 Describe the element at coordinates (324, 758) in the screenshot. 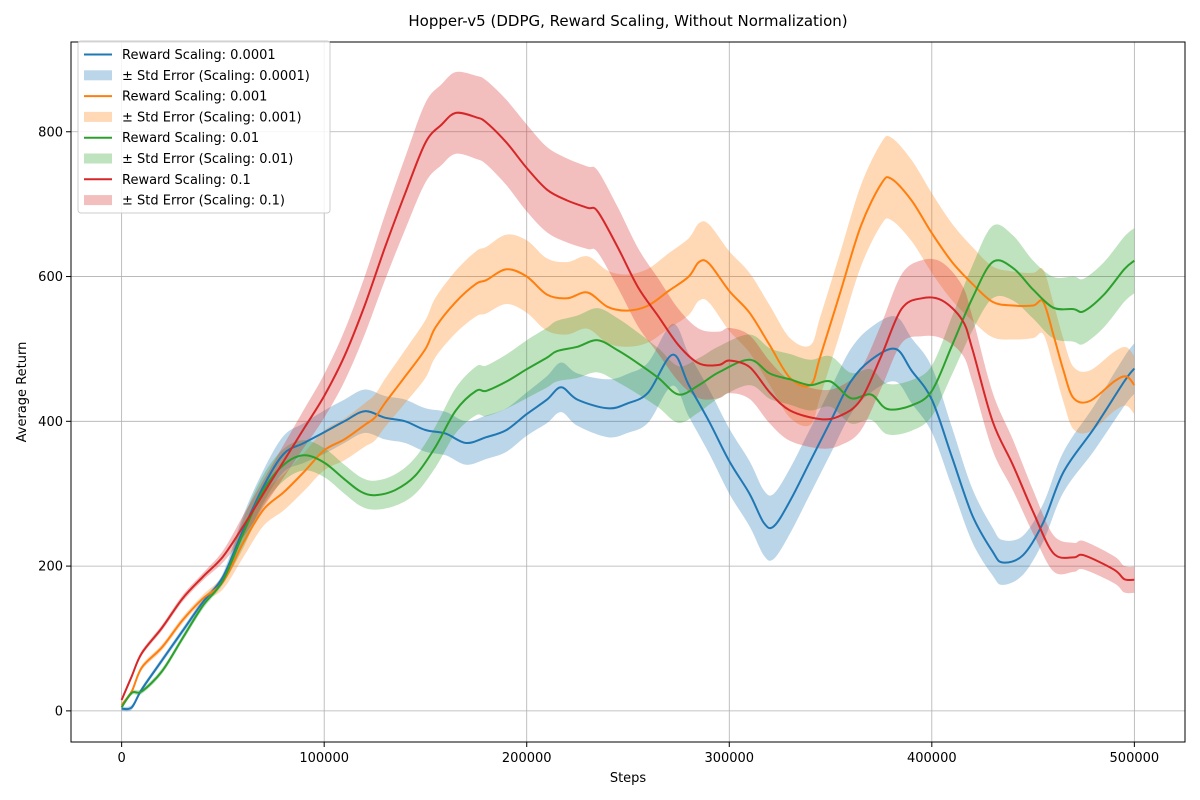

I see `x-tick-label: 100000` at that location.